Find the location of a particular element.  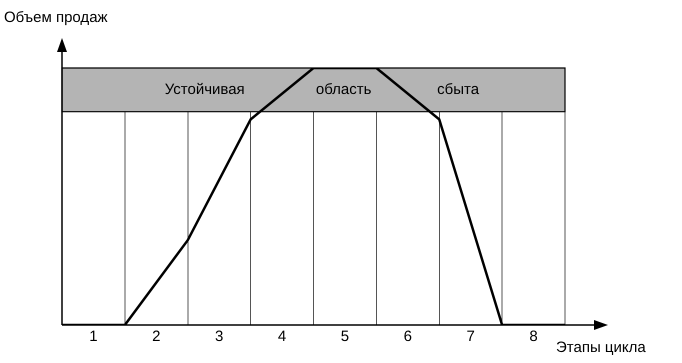

x-tick-label: 6 is located at coordinates (408, 337).